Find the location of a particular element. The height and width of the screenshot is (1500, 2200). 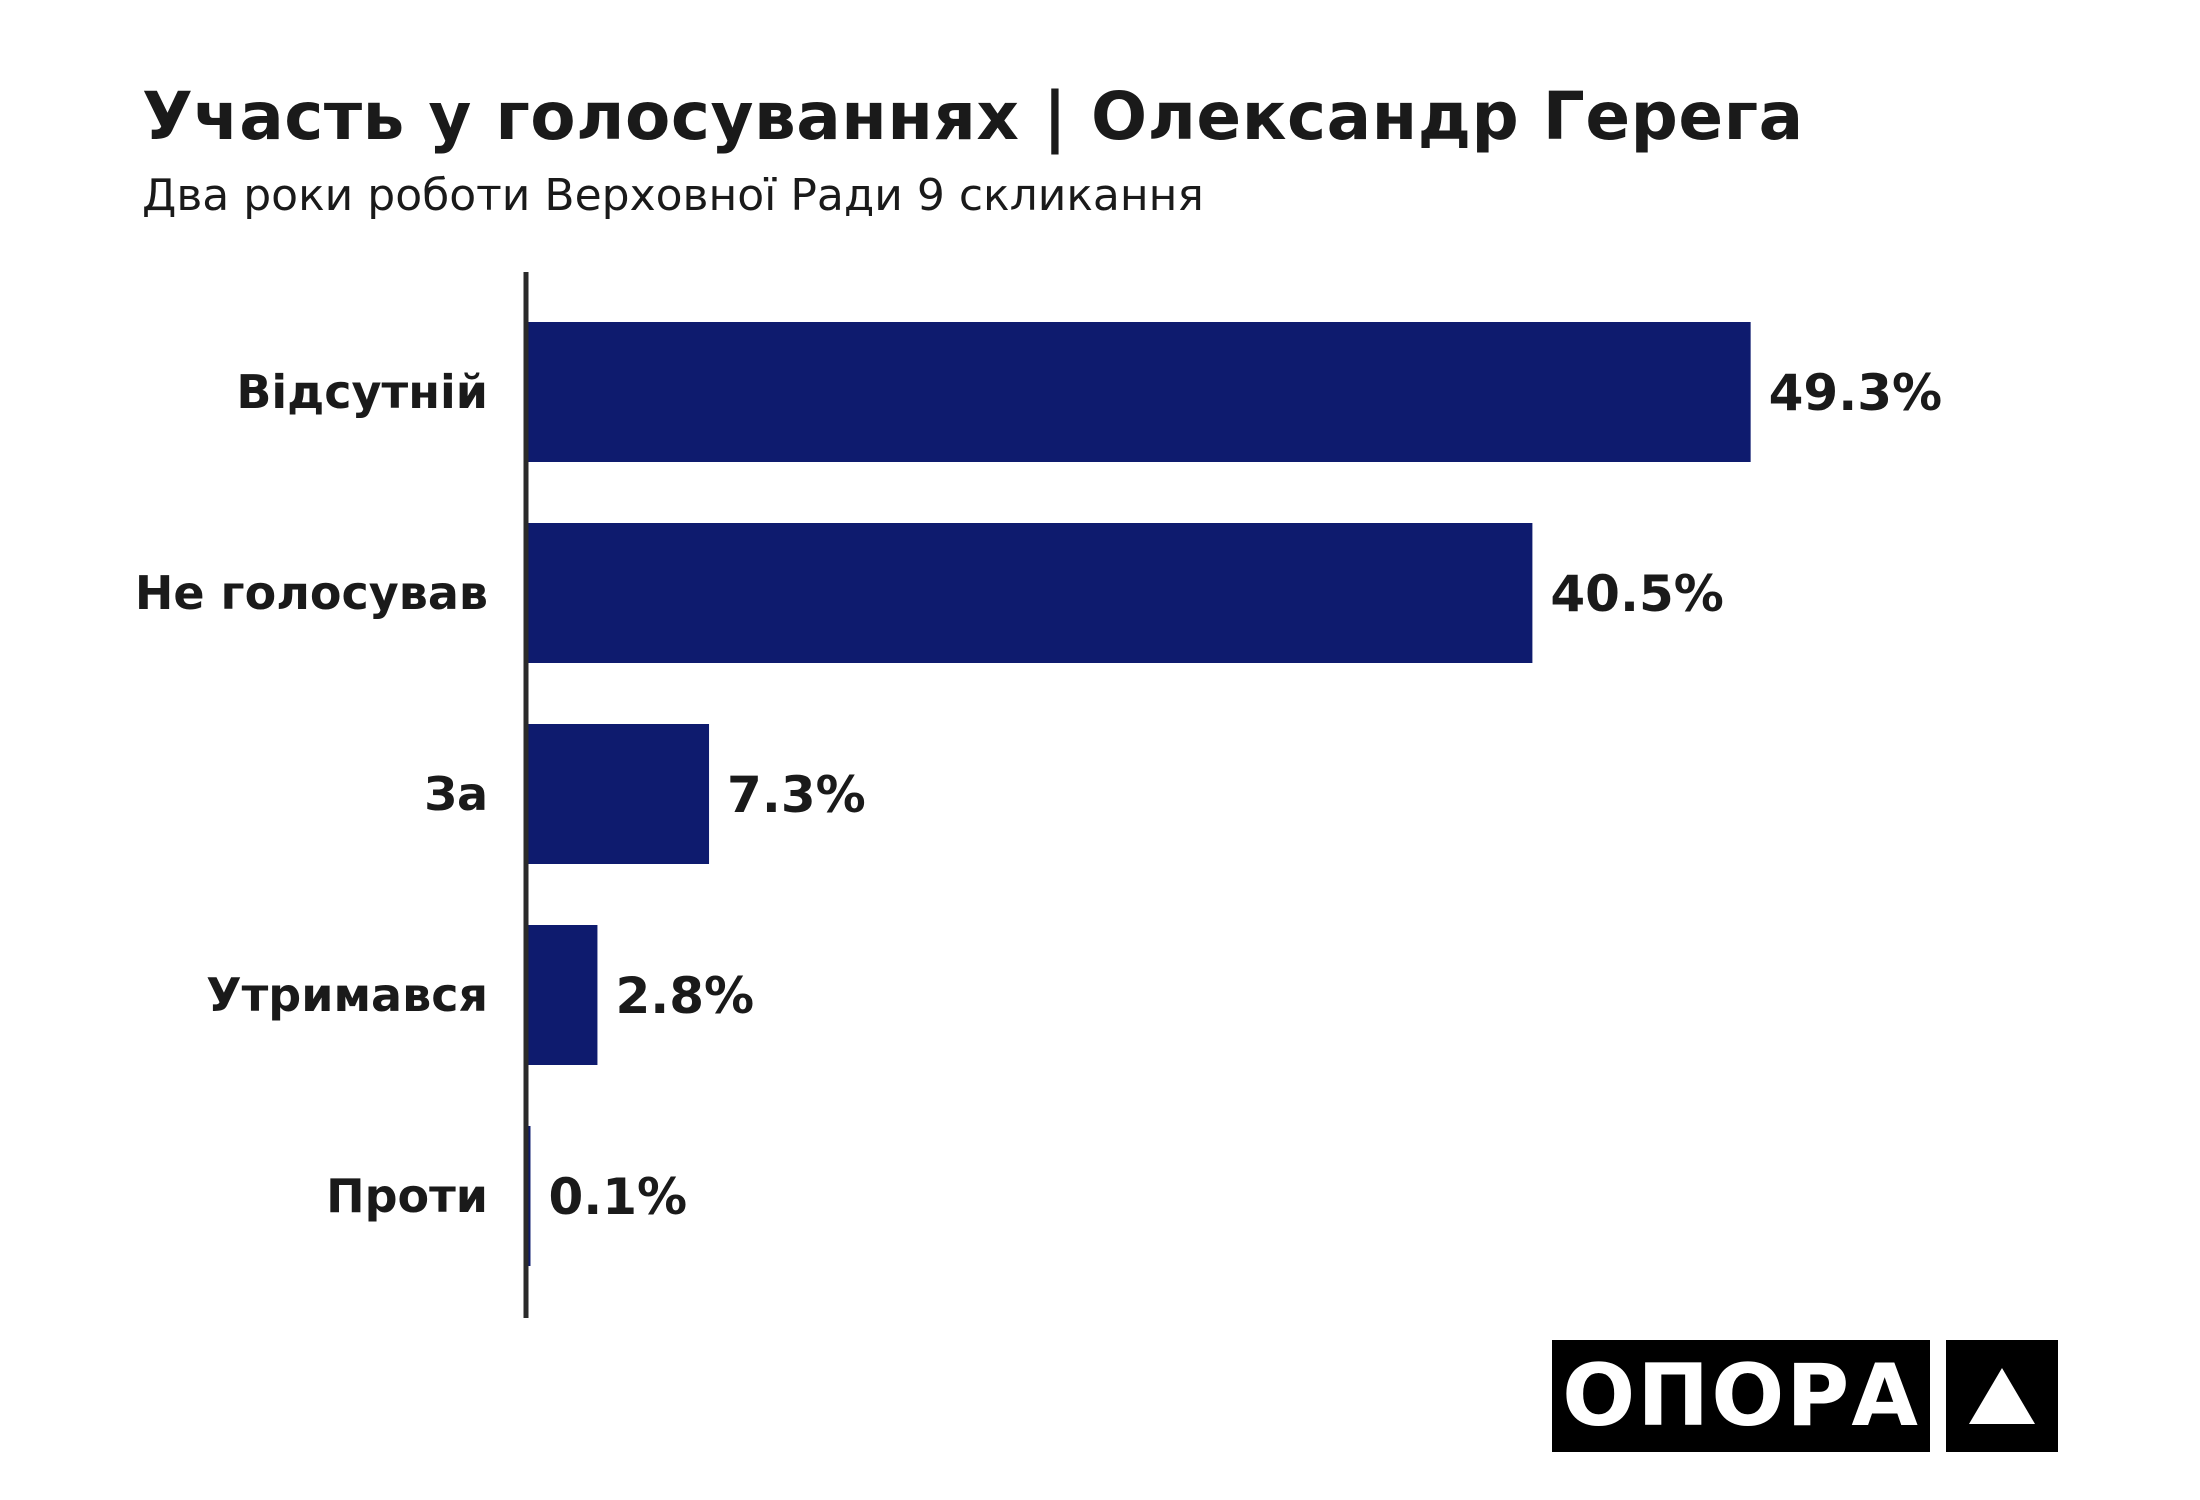

value-label-0: 49.3% is located at coordinates (1855, 393).